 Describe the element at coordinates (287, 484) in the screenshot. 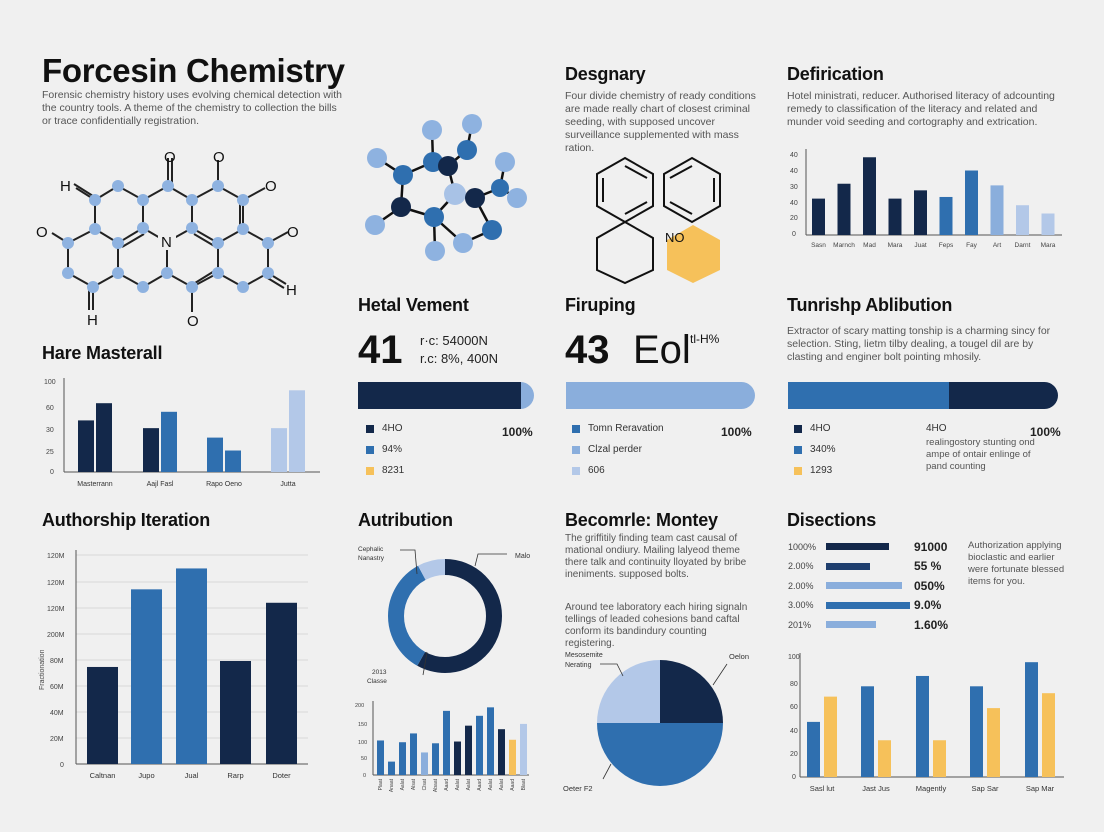

I see `svg-text: Jutta` at that location.